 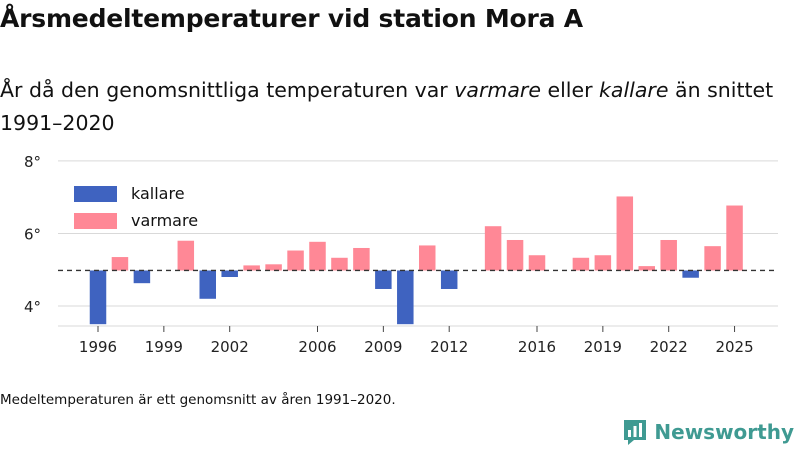 I want to click on x-tick-label: 2019, so click(x=603, y=347).